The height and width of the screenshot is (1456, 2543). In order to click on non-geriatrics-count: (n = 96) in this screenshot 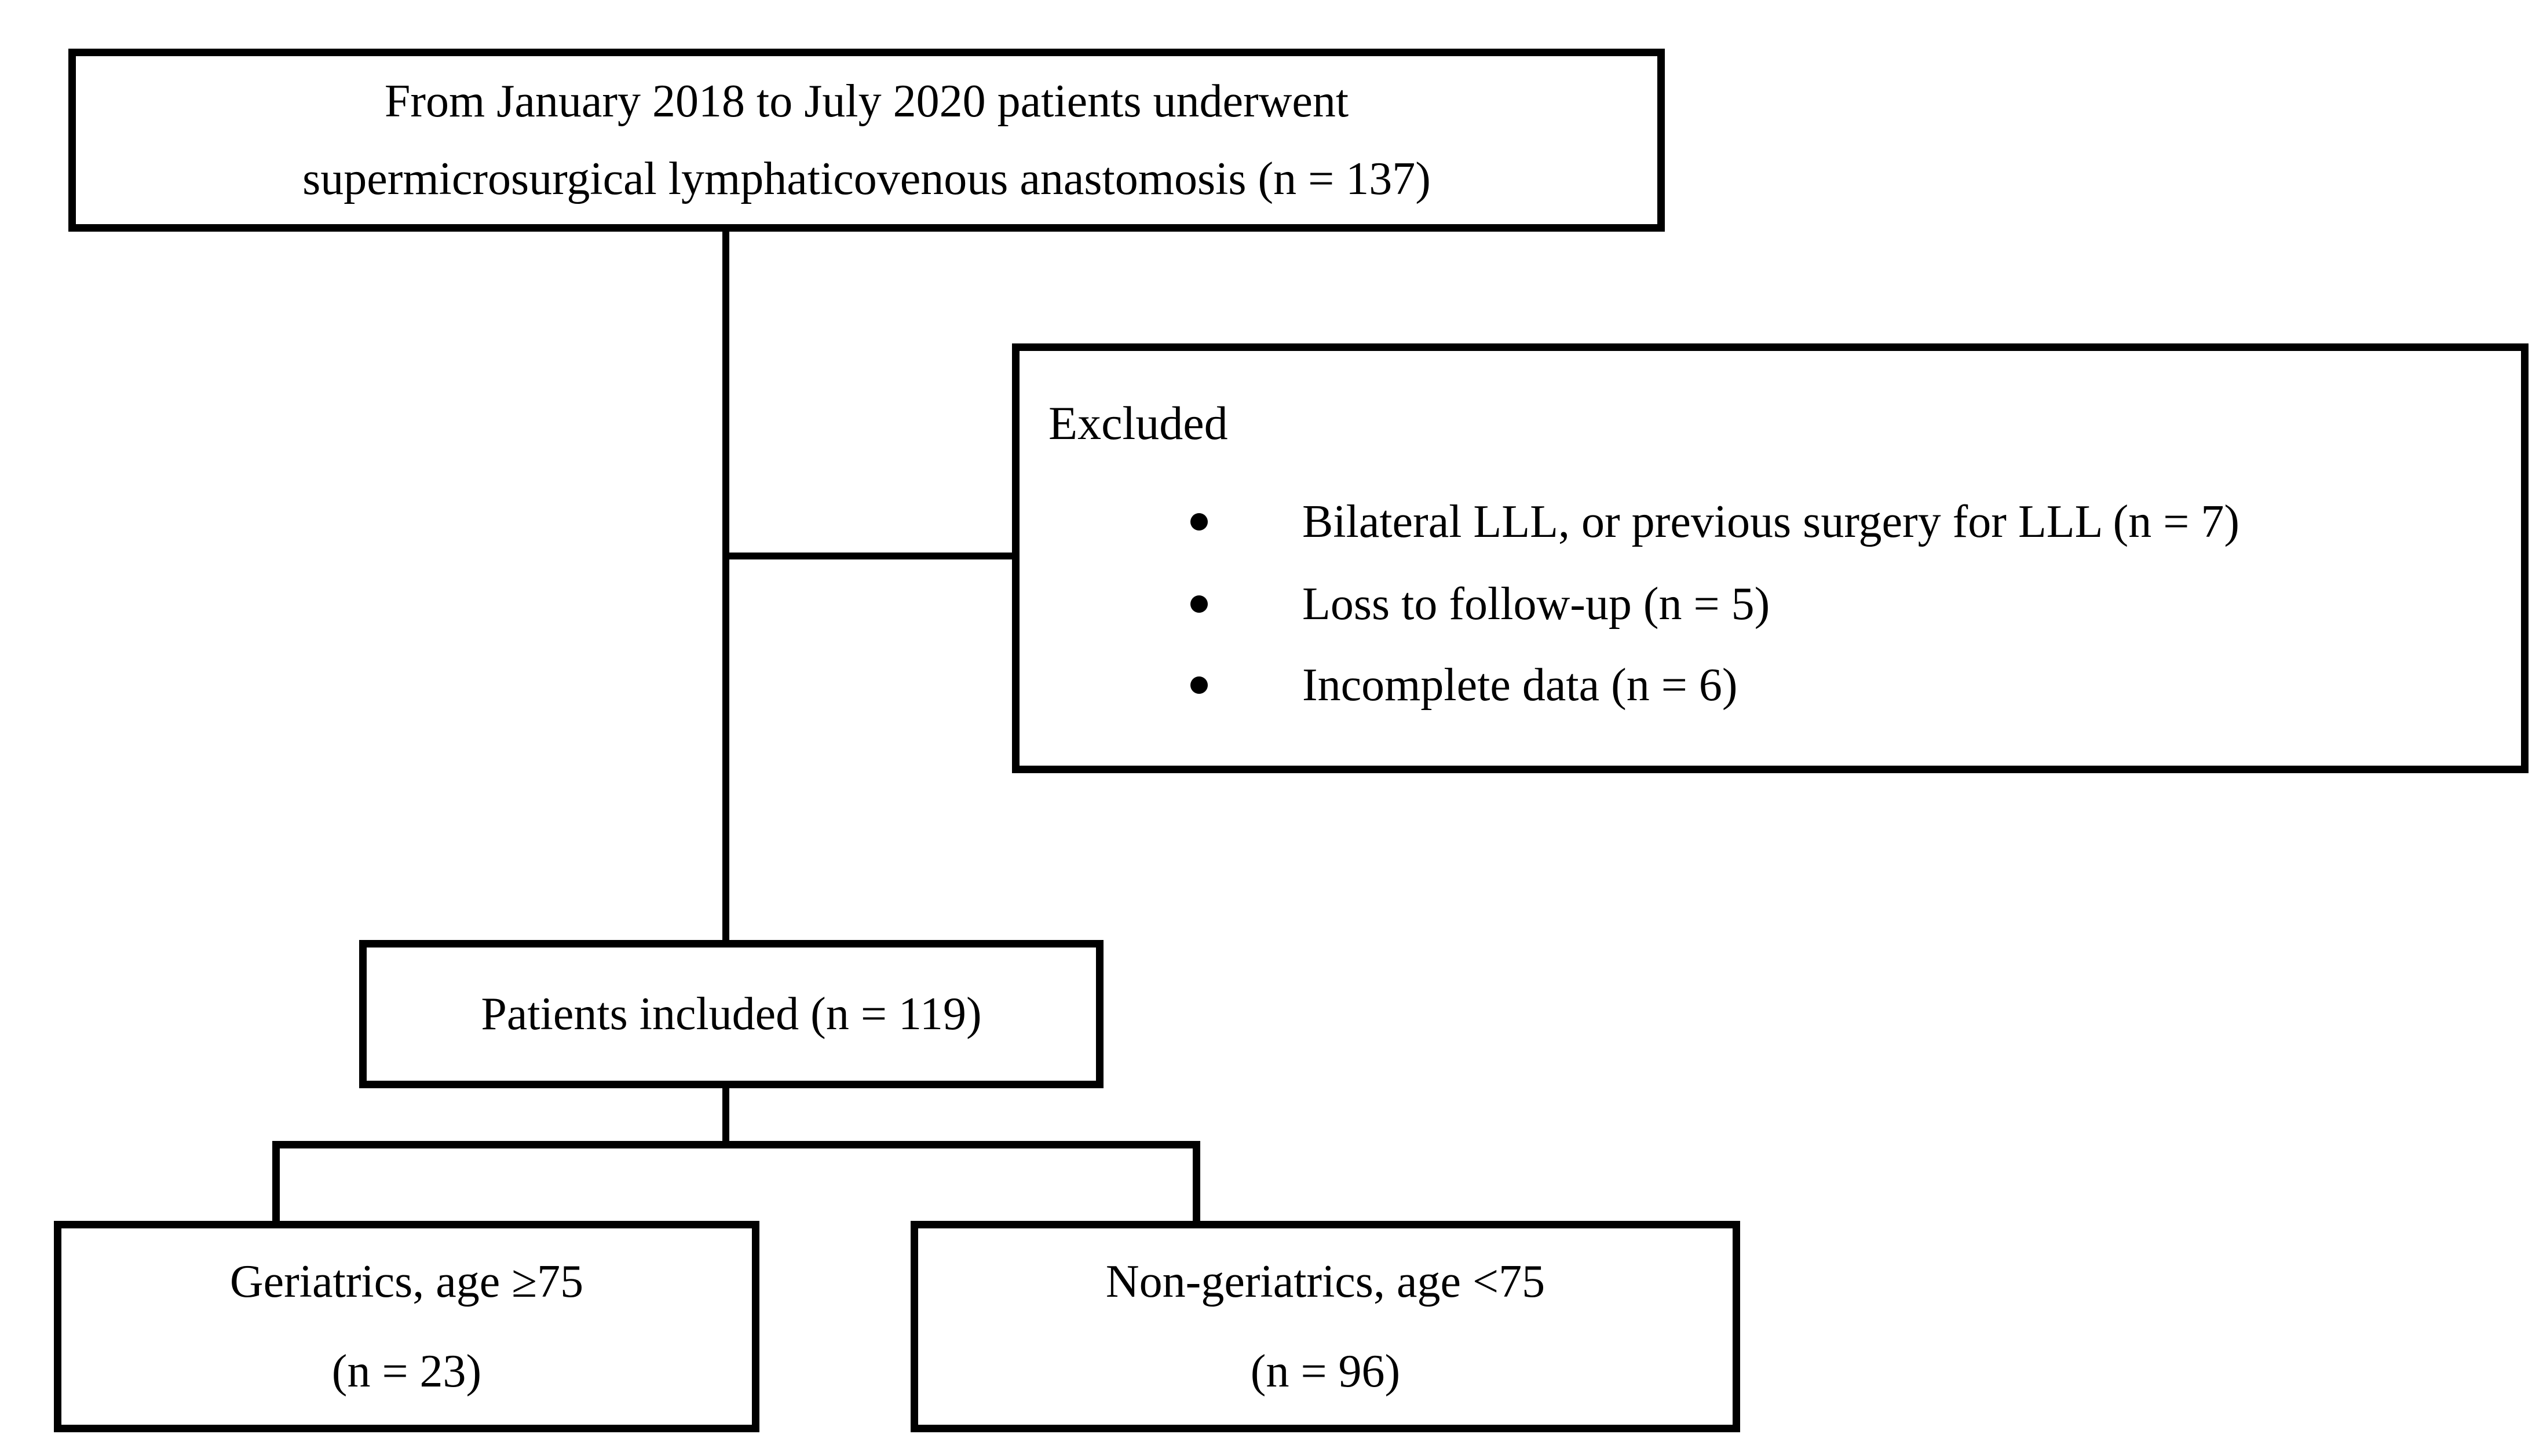, I will do `click(1325, 1371)`.